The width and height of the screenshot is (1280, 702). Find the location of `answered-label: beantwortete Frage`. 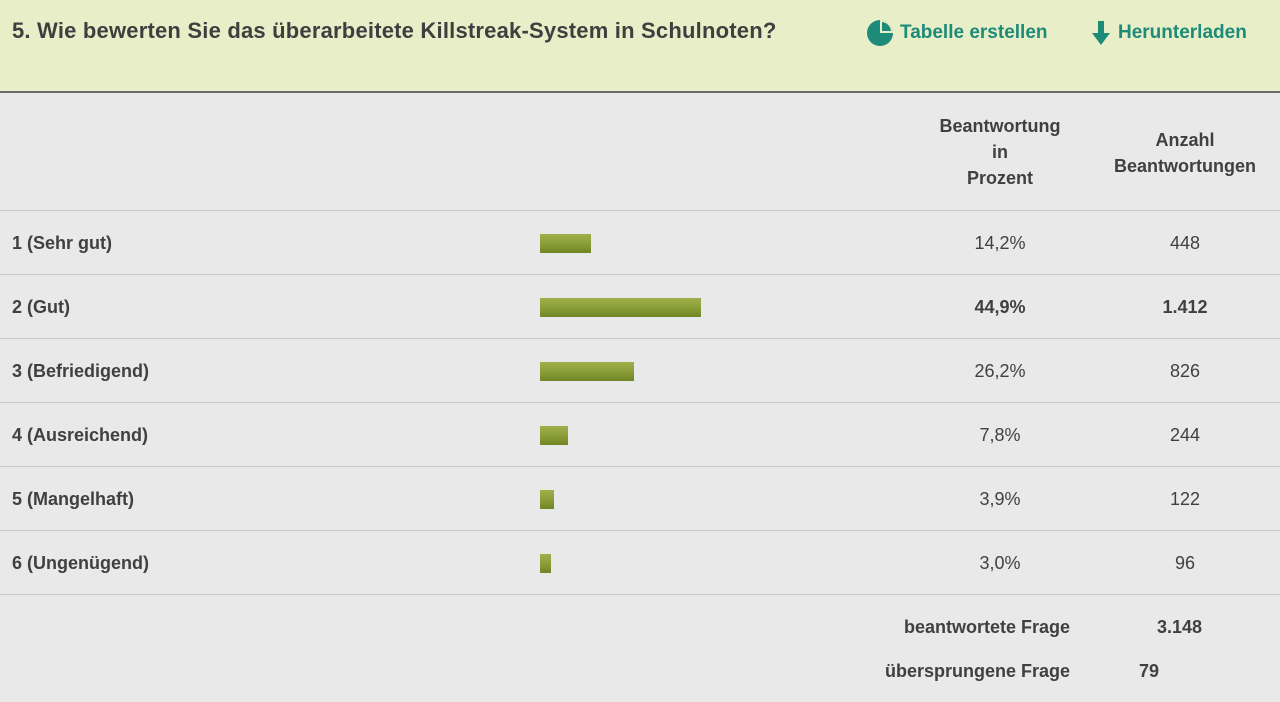

answered-label: beantwortete Frage is located at coordinates (986, 627).